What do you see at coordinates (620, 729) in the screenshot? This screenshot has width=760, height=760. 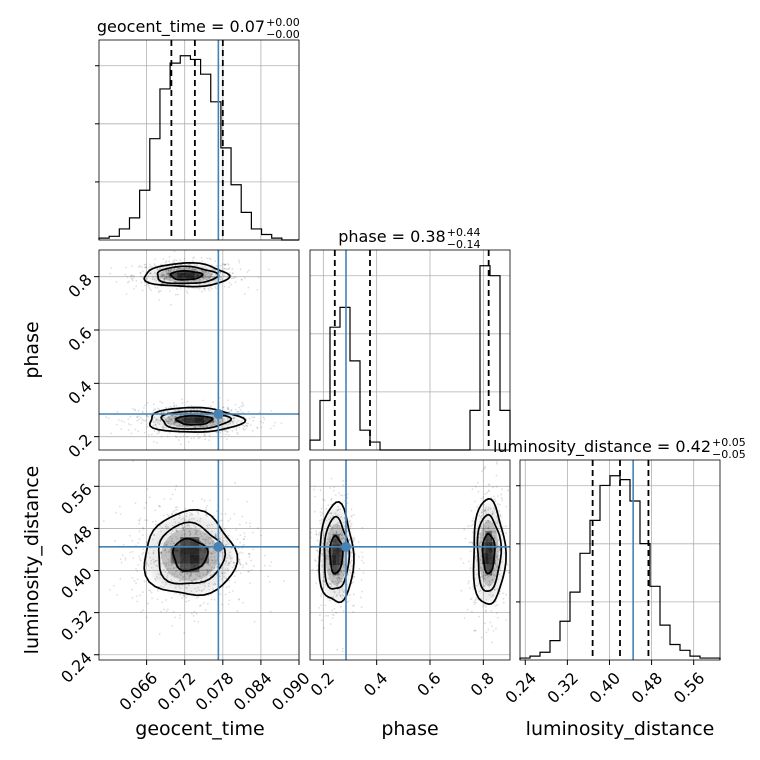 I see `x-axis-title-luminosity_distance: luminosity_distance` at bounding box center [620, 729].